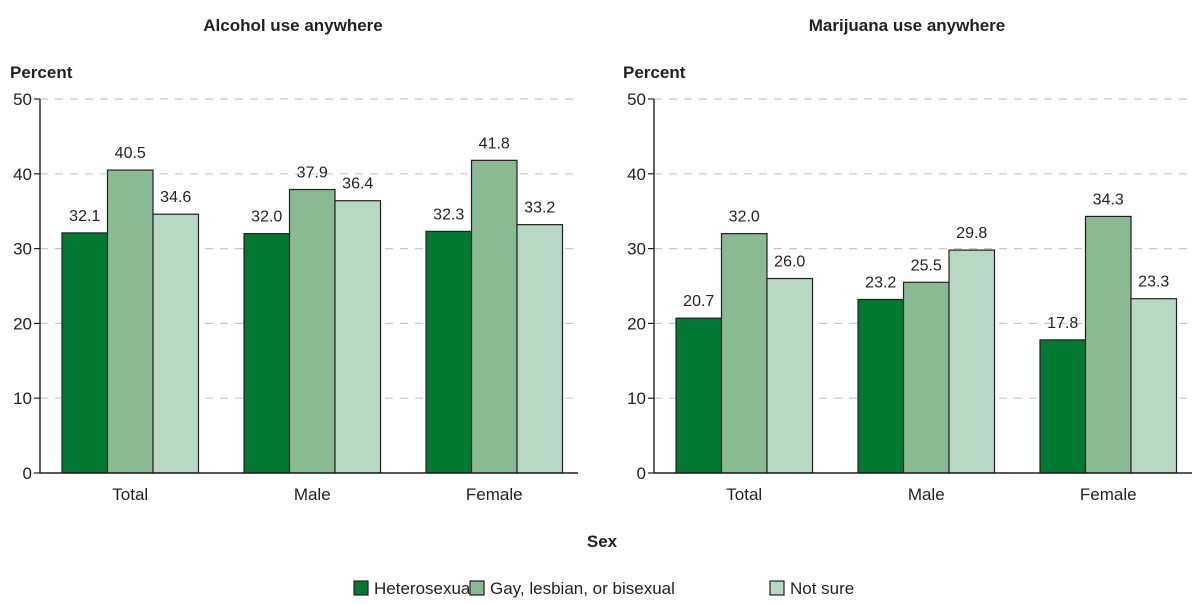 This screenshot has height=604, width=1193. Describe the element at coordinates (907, 25) in the screenshot. I see `panel-title: Marijuana use anywhere` at that location.